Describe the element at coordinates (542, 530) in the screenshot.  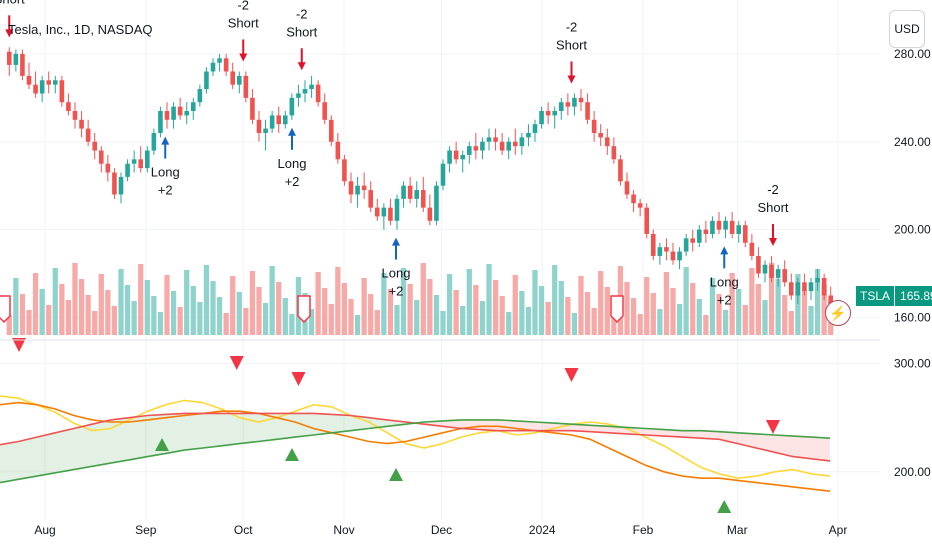
I see `time-tick-label: 2024` at that location.